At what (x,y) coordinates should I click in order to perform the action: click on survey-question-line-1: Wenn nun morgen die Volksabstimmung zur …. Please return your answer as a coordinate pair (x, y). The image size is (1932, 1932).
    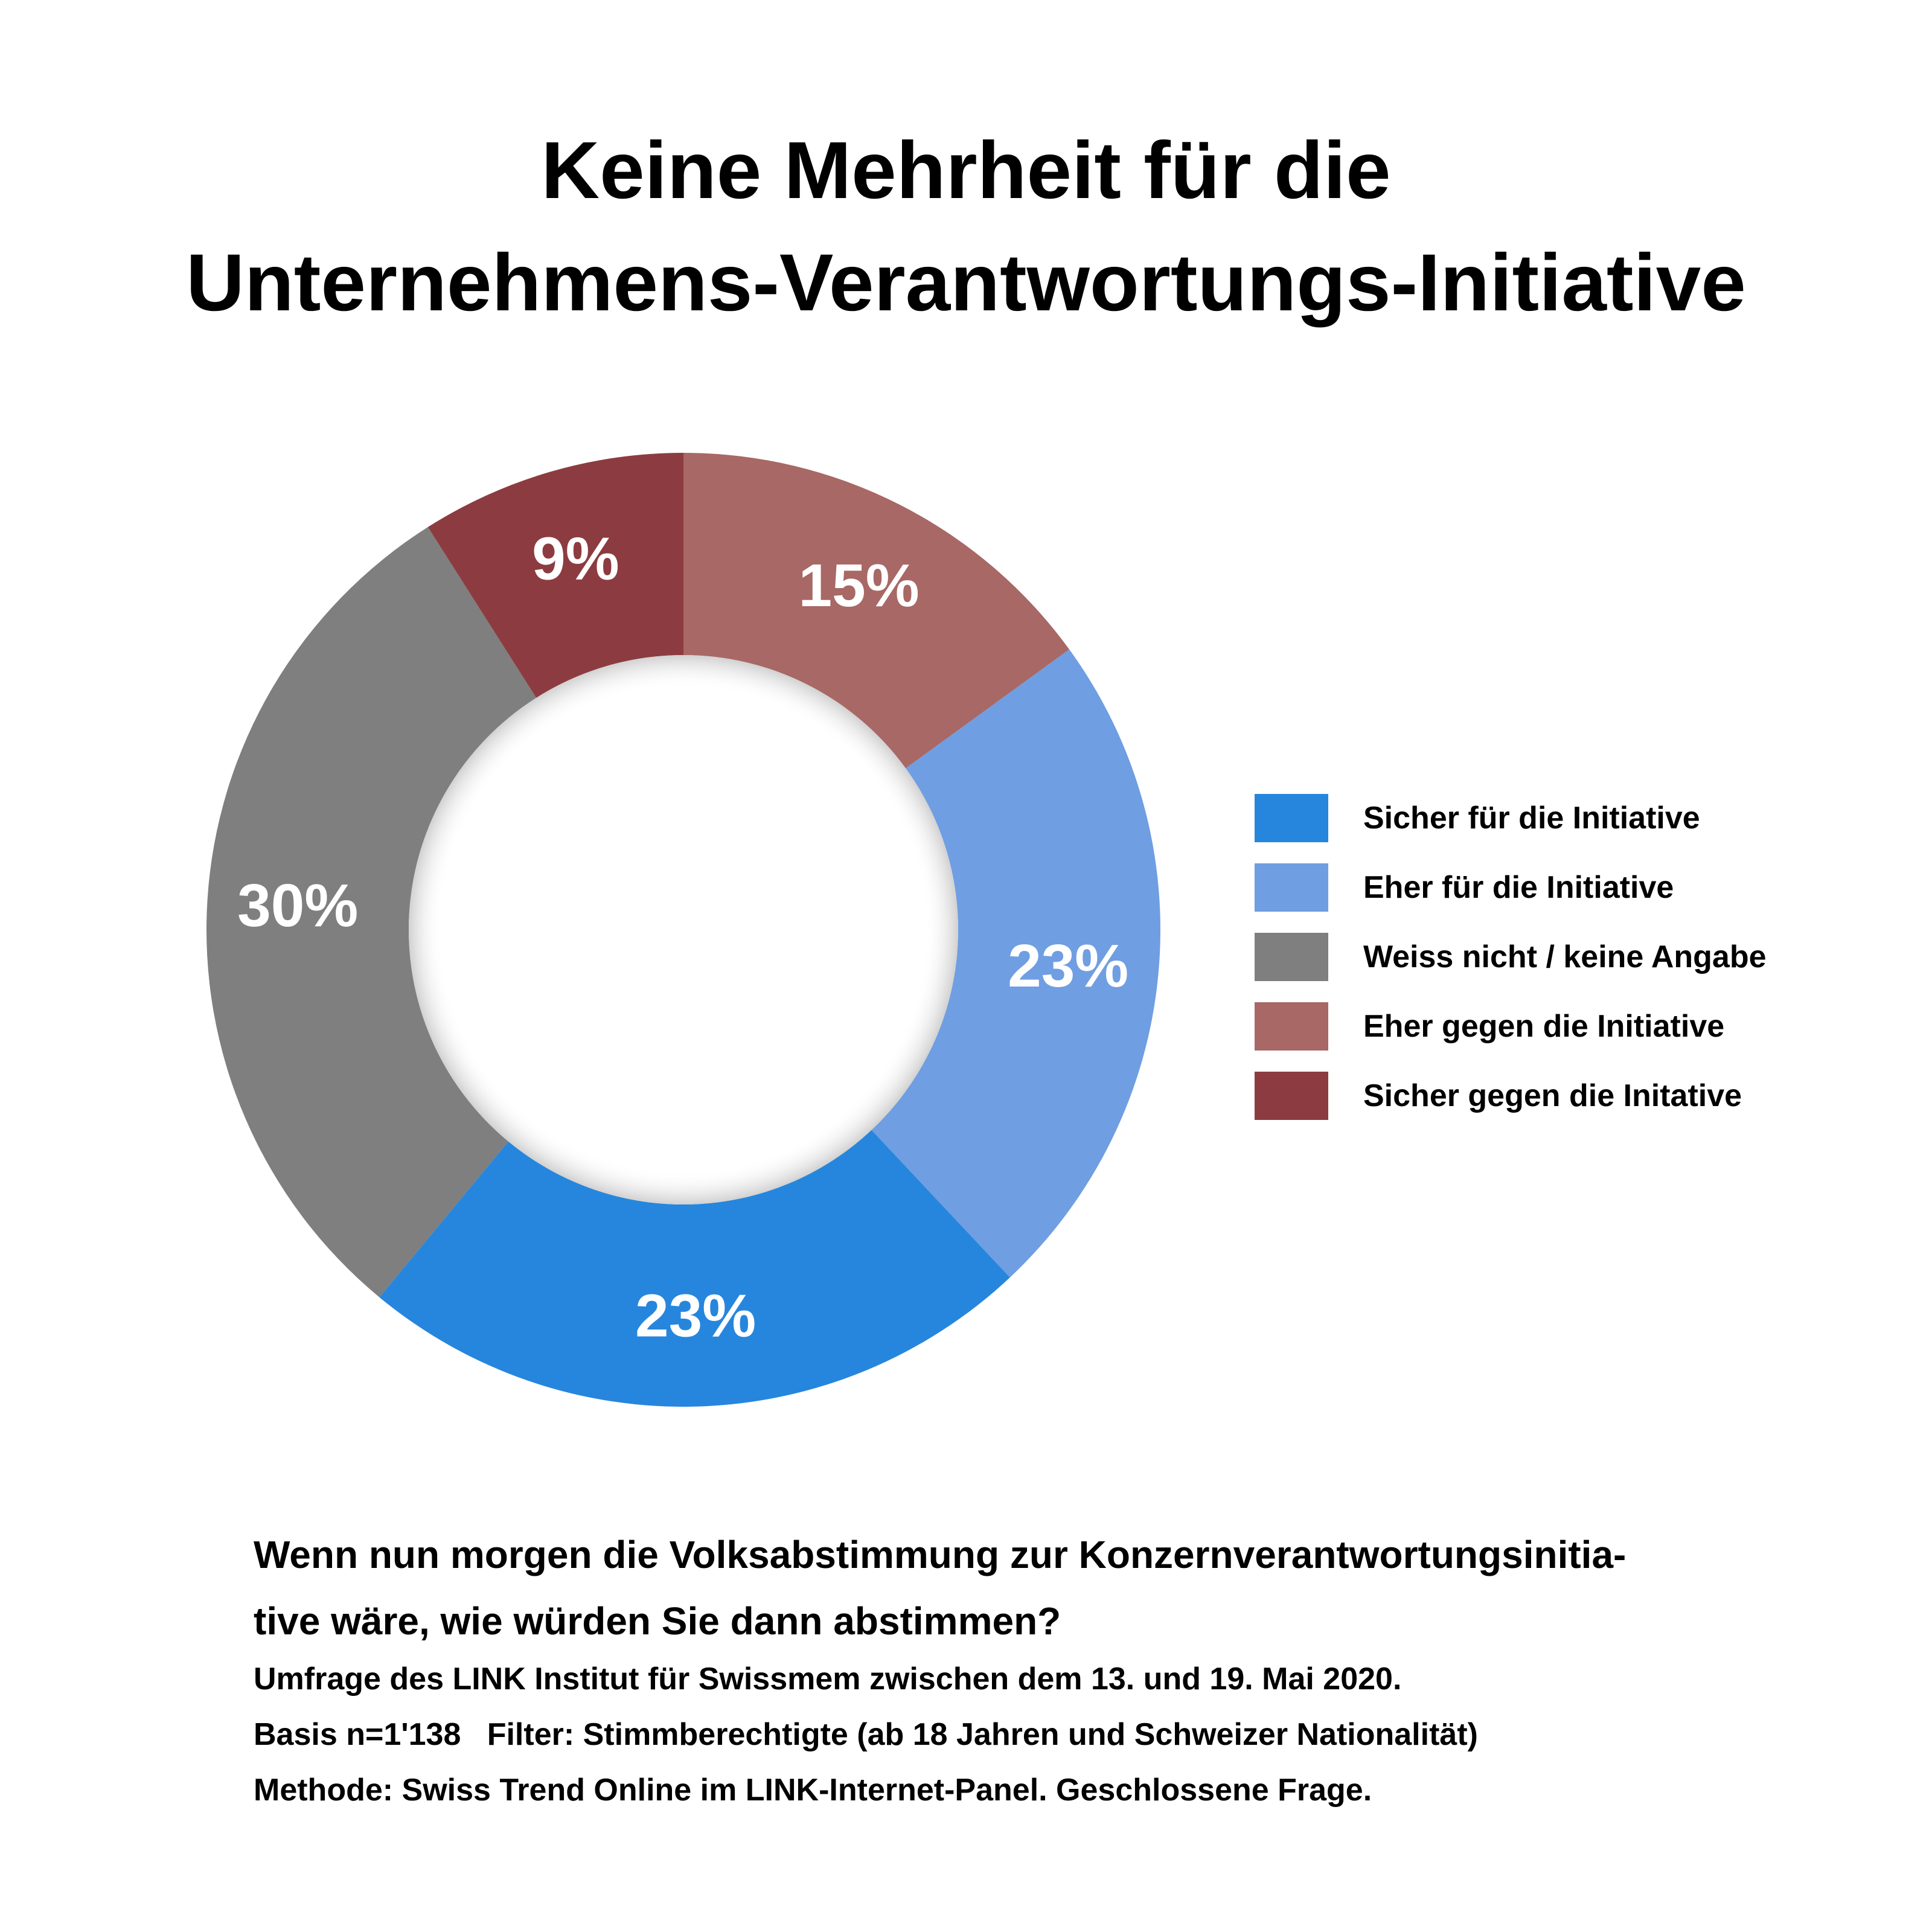
    Looking at the image, I should click on (941, 1555).